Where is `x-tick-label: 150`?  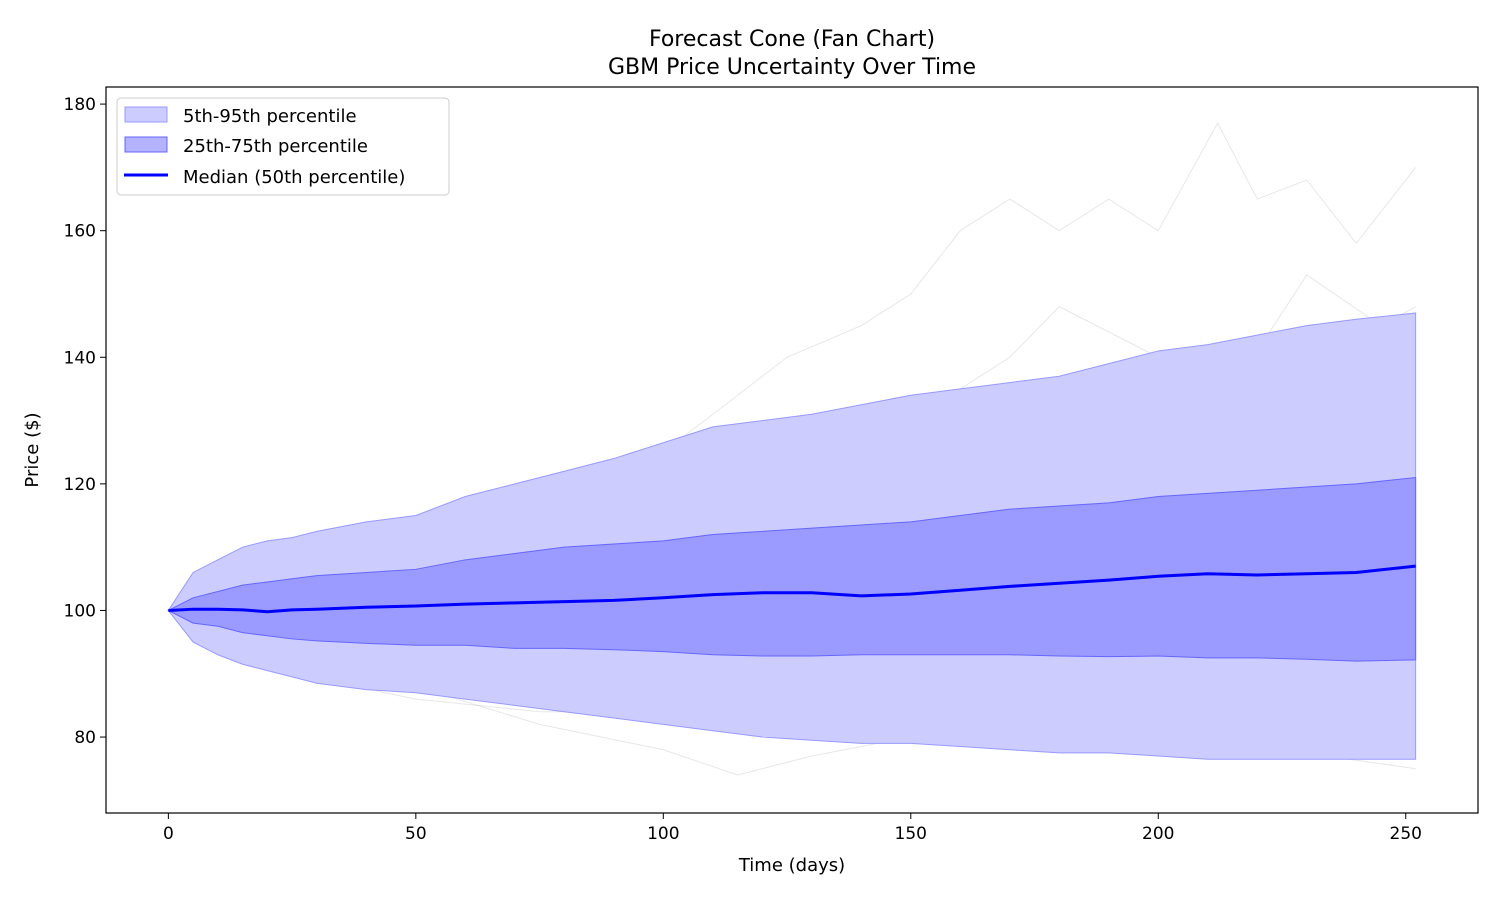 x-tick-label: 150 is located at coordinates (911, 834).